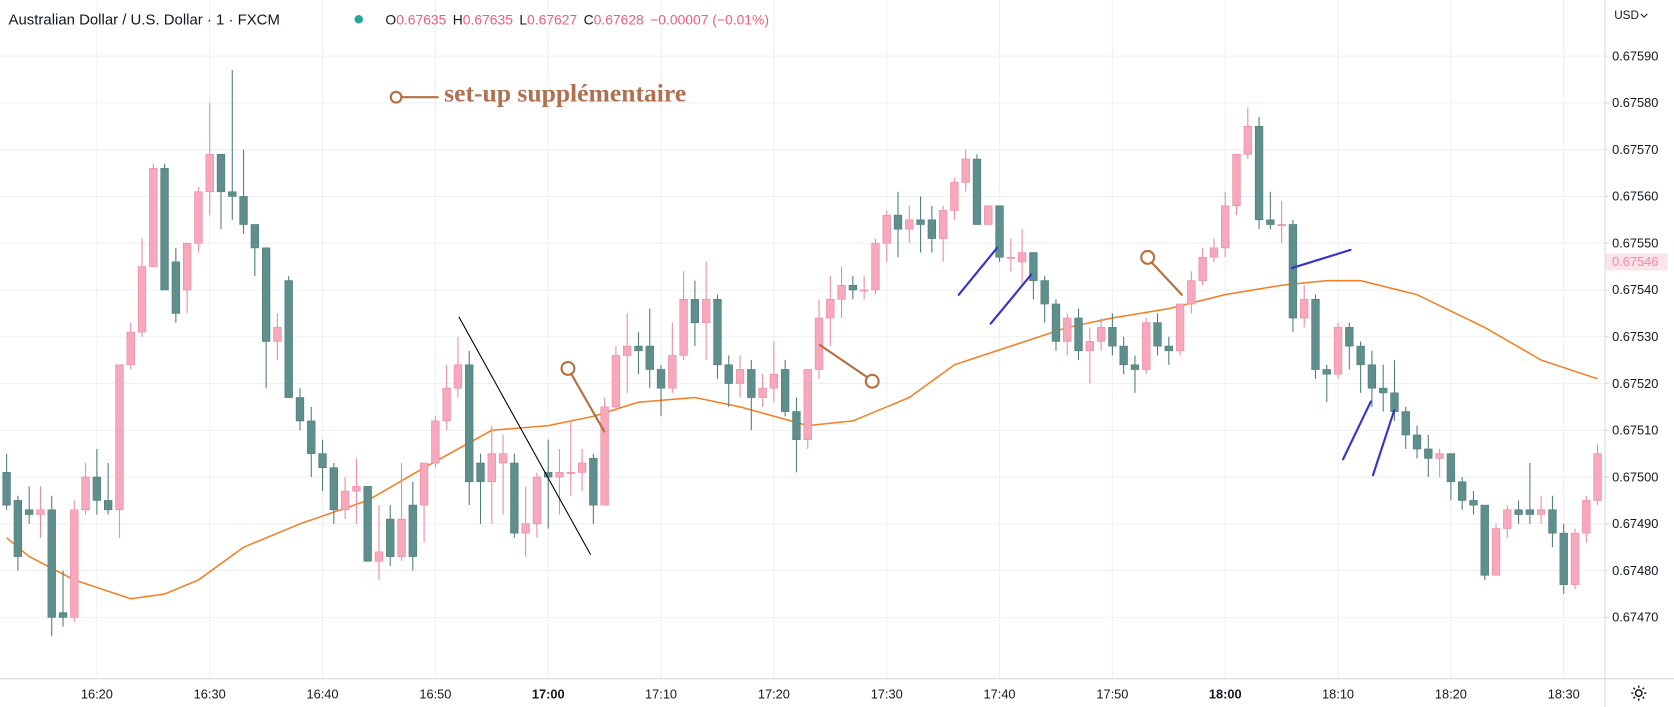 This screenshot has width=1674, height=707. Describe the element at coordinates (458, 20) in the screenshot. I see `ohlc-key: H` at that location.